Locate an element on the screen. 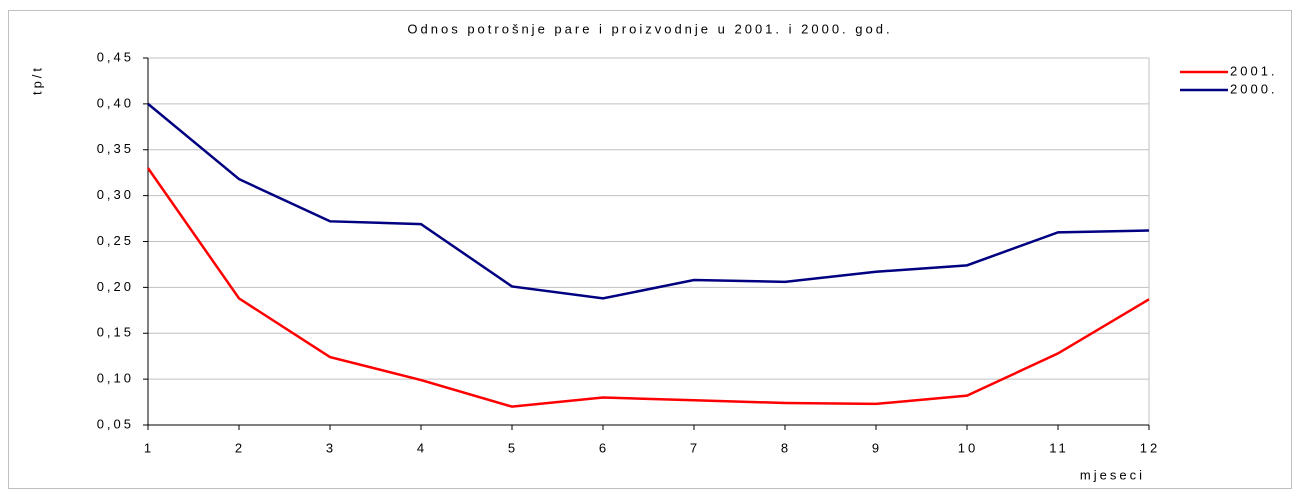 This screenshot has width=1300, height=490. x-axis-label: mjeseci is located at coordinates (1112, 474).